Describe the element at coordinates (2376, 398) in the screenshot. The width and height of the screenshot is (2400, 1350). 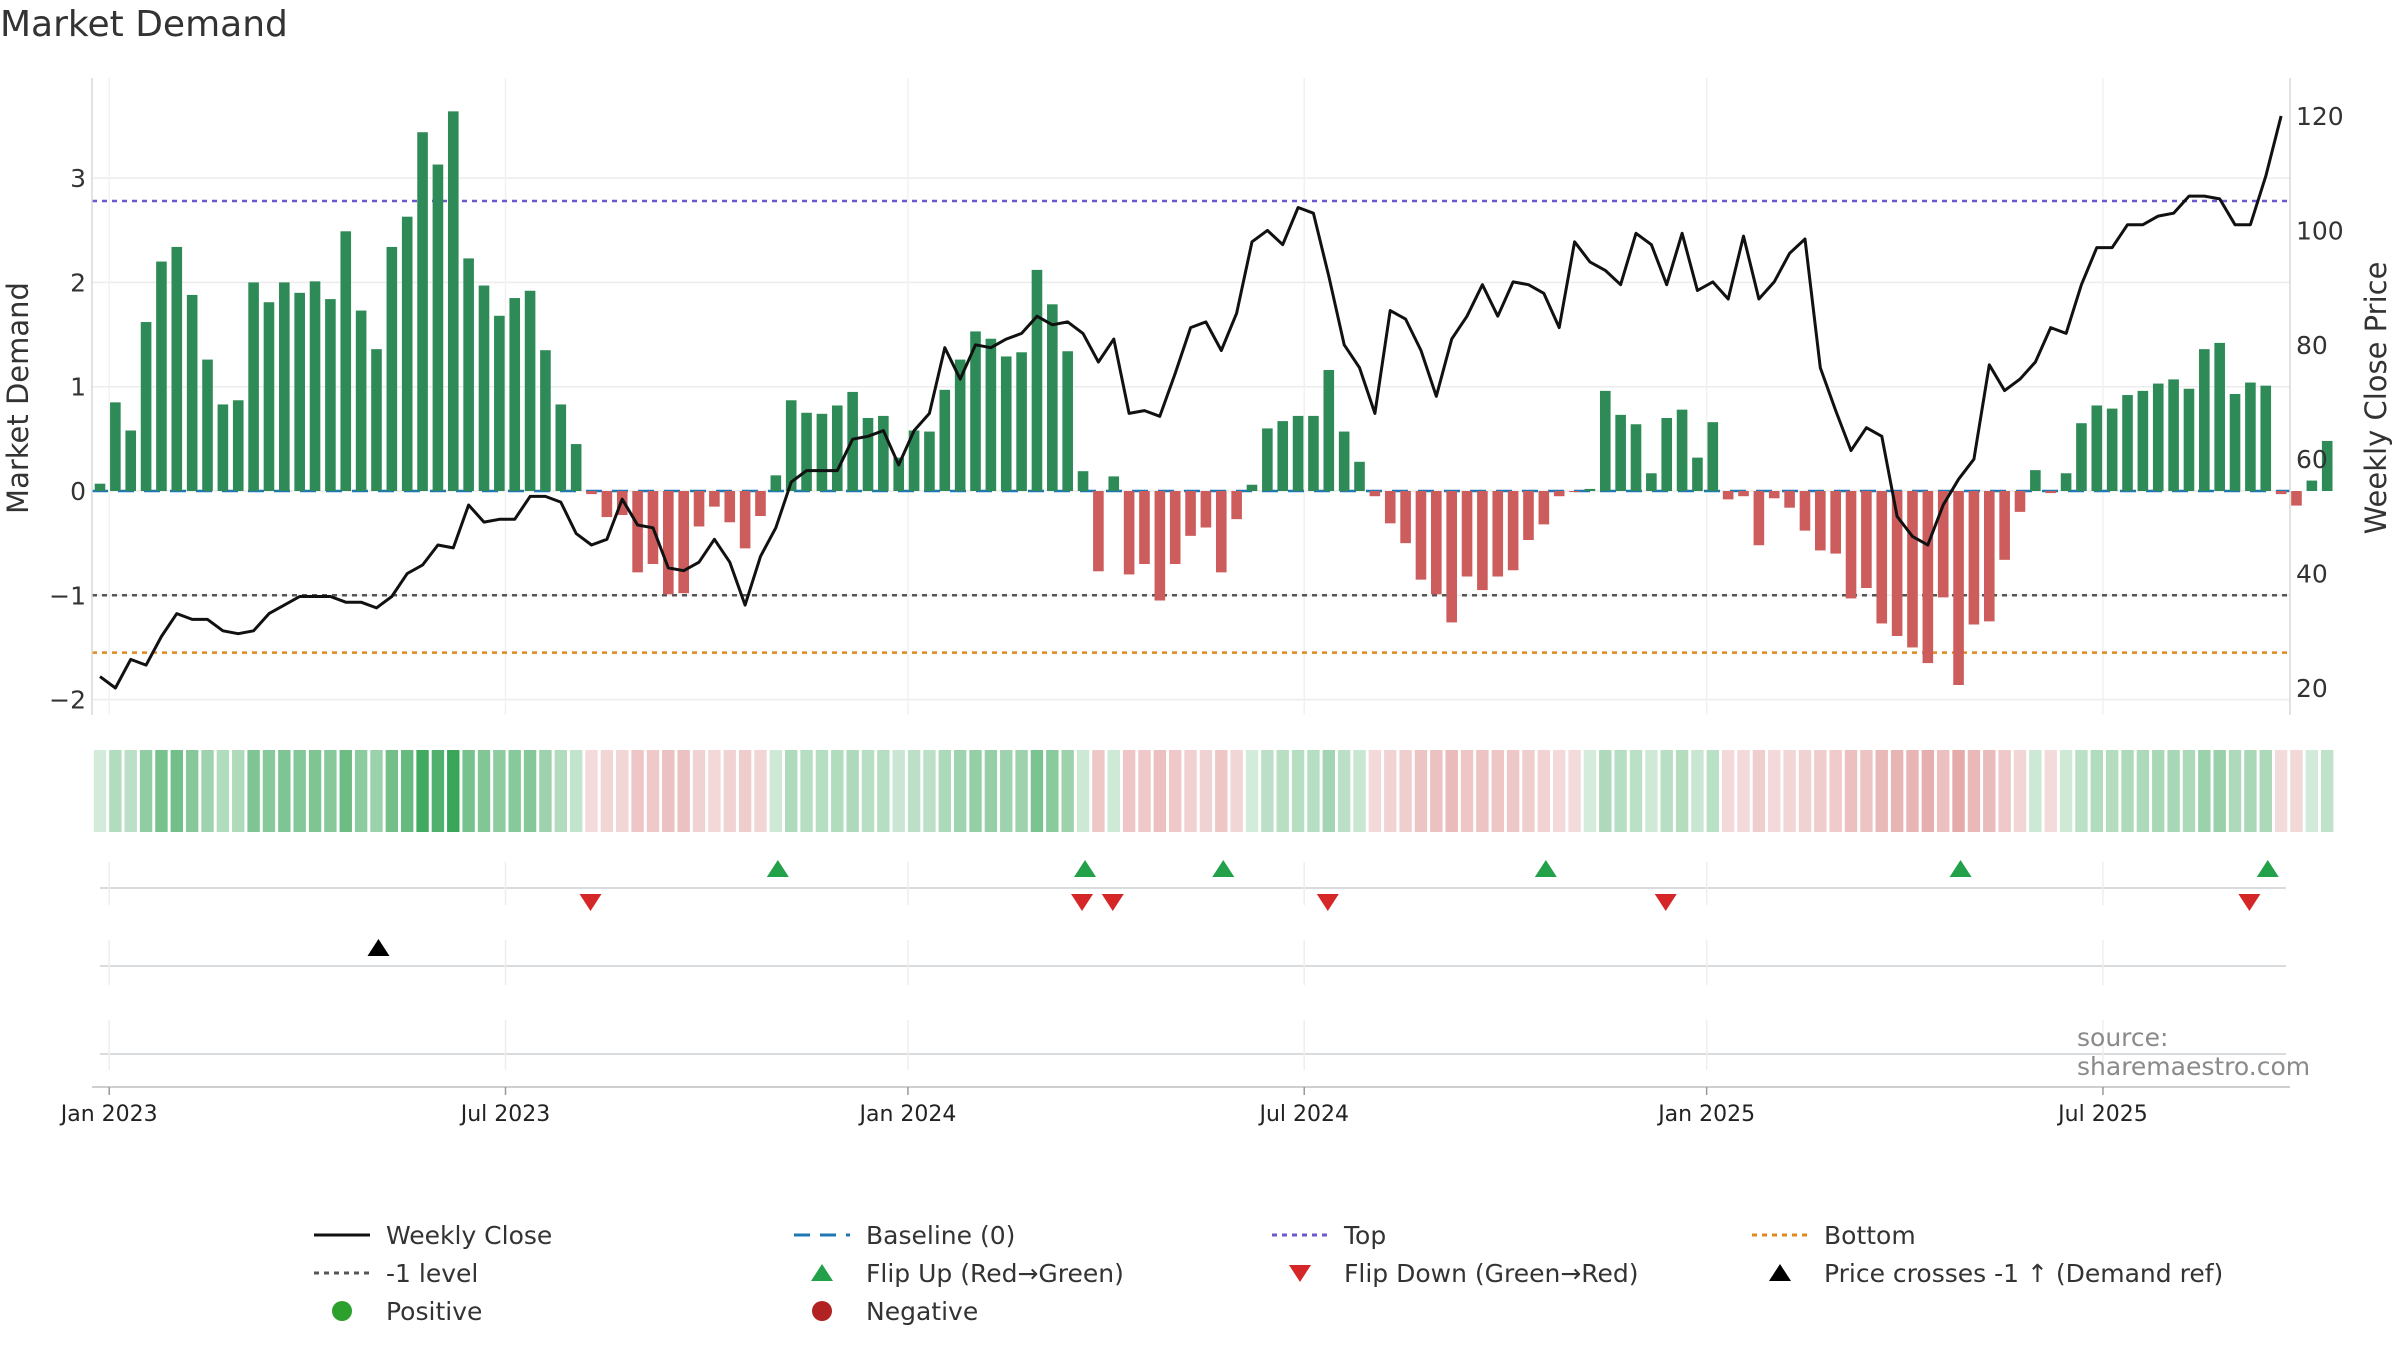
I see `right-axis-title: Weekly Close Price` at that location.